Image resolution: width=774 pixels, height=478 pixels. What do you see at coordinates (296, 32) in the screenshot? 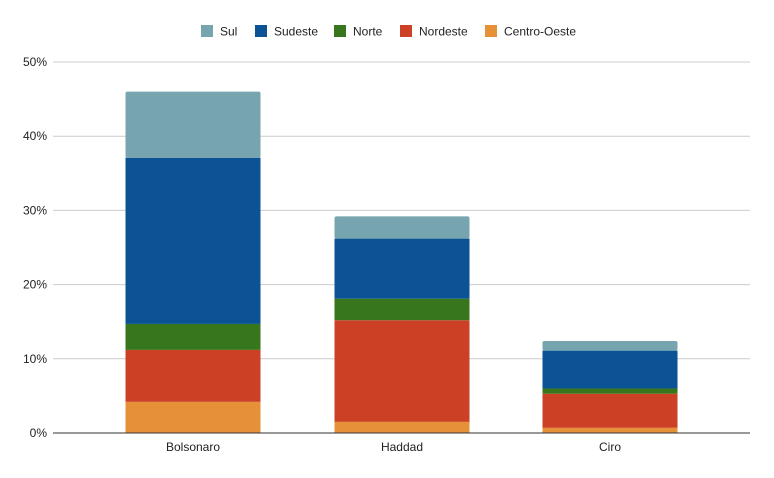
I see `legend-label: Sudeste` at bounding box center [296, 32].